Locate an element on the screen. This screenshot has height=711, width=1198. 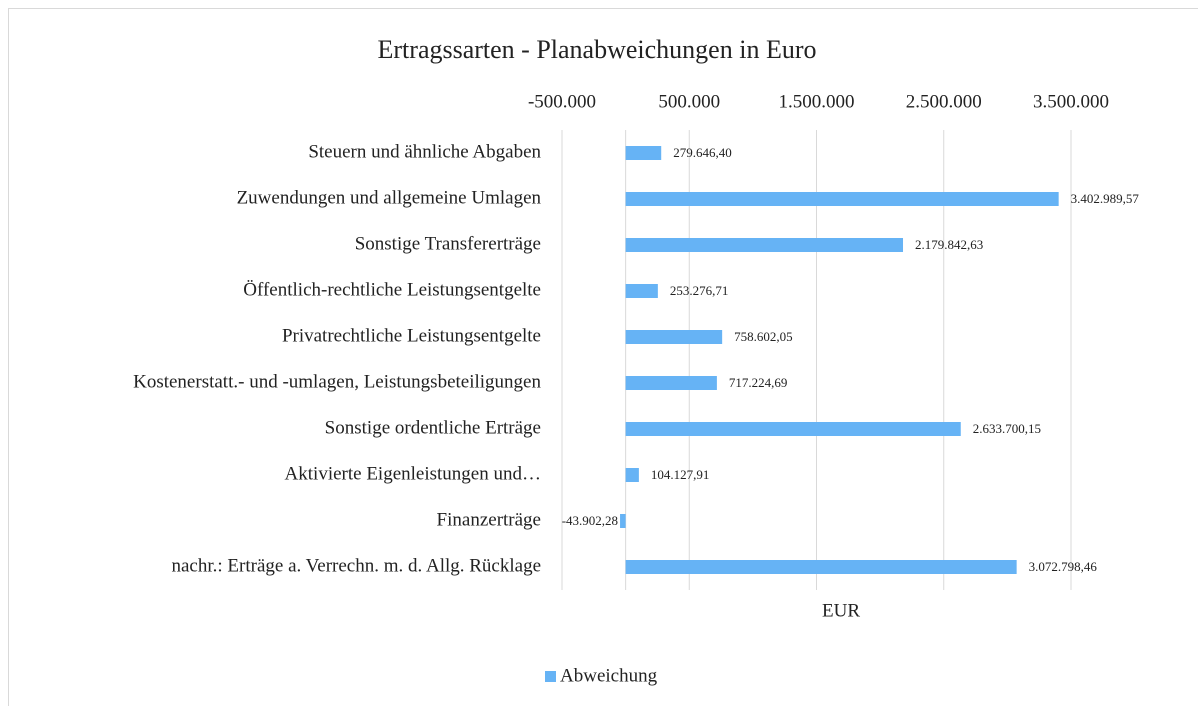
x-tick-label: 2.500.000 is located at coordinates (944, 101).